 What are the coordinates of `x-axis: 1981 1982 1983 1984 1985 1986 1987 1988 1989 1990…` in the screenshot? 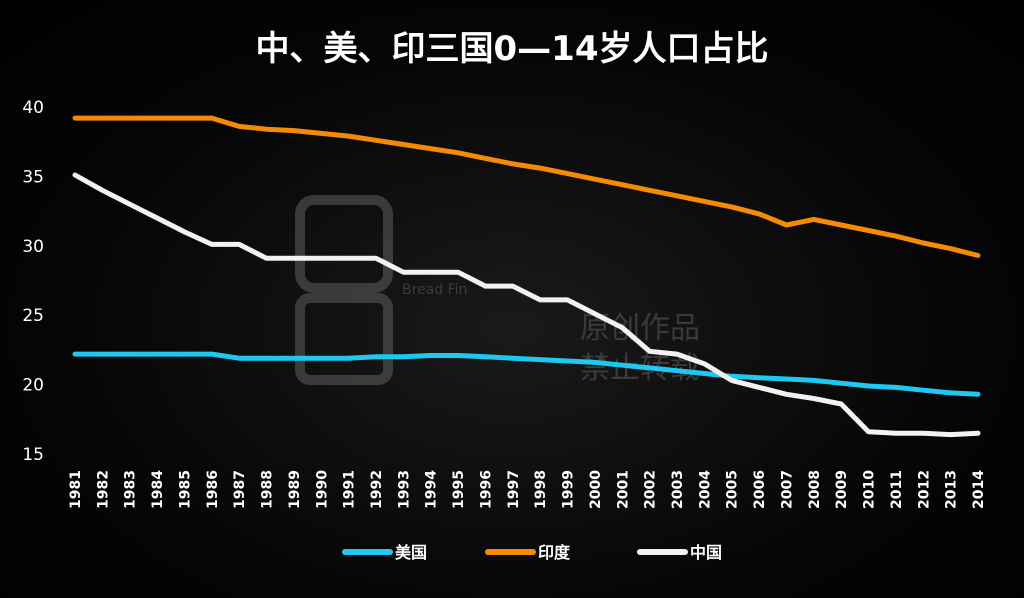 It's located at (527, 489).